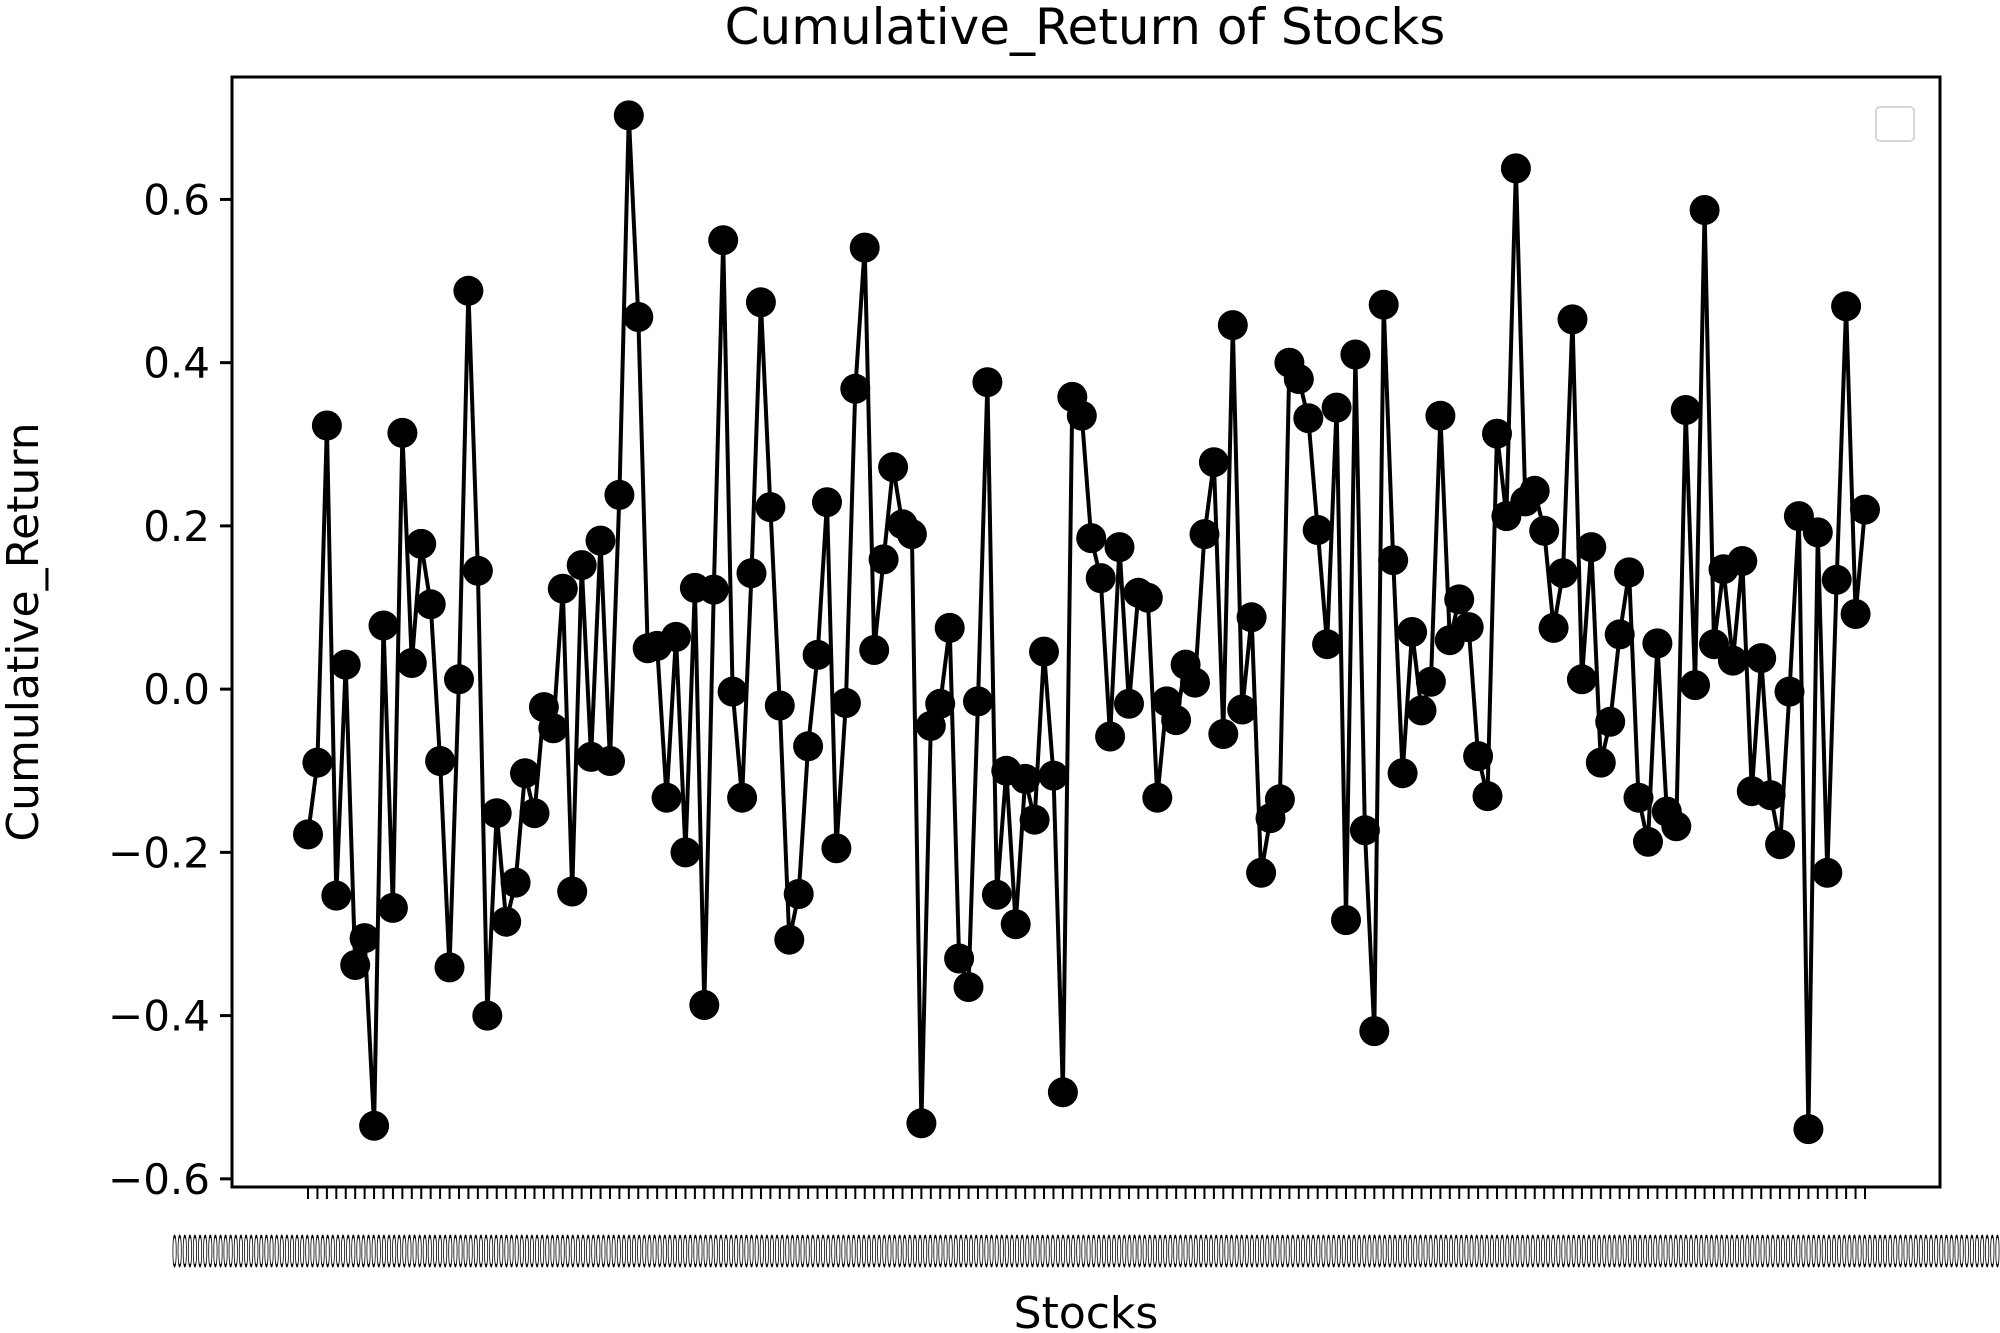 The width and height of the screenshot is (2000, 1333). Describe the element at coordinates (176, 689) in the screenshot. I see `y-tick-label: 0.0` at that location.